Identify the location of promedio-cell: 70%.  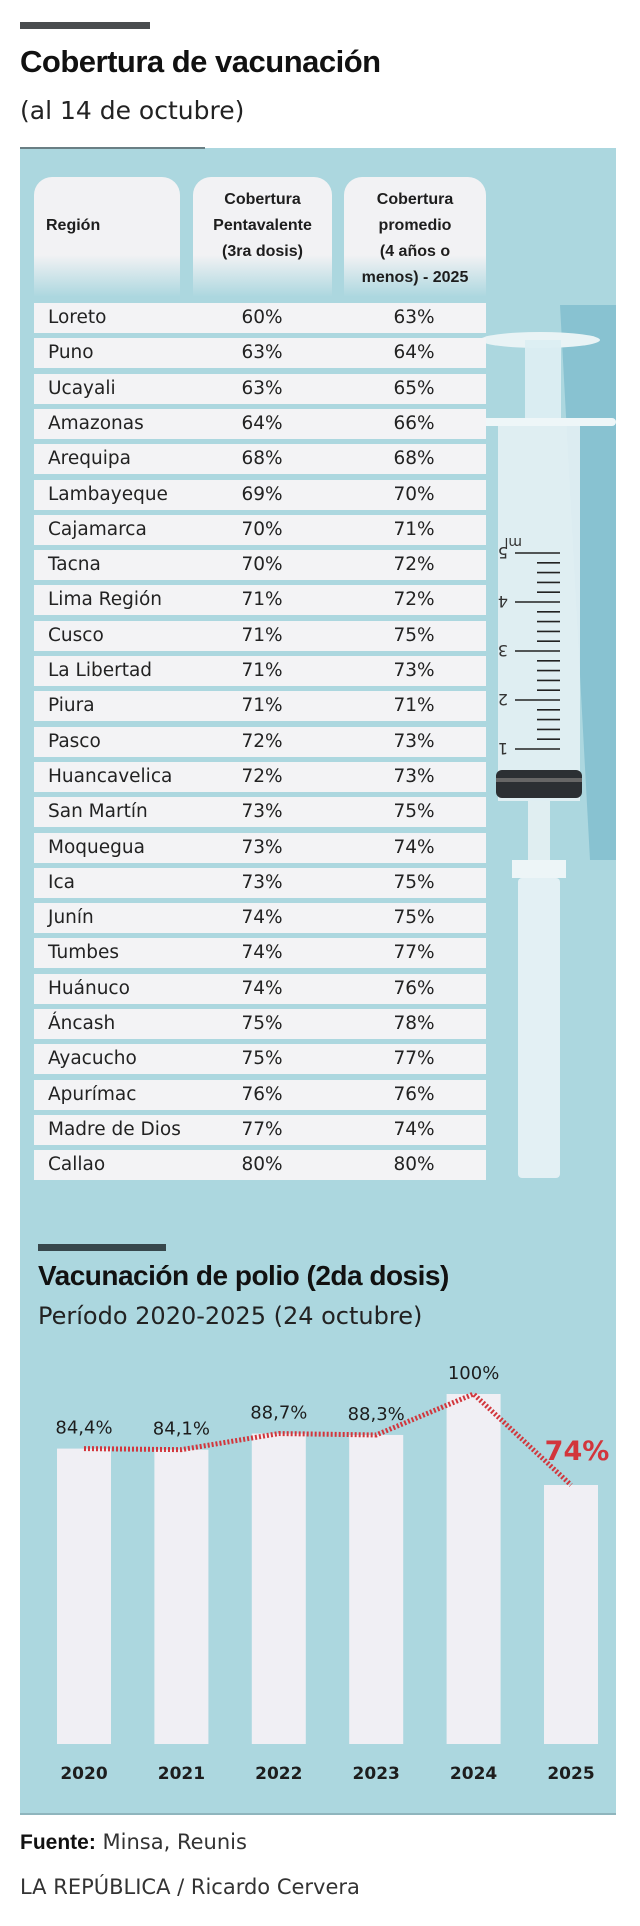
(414, 494).